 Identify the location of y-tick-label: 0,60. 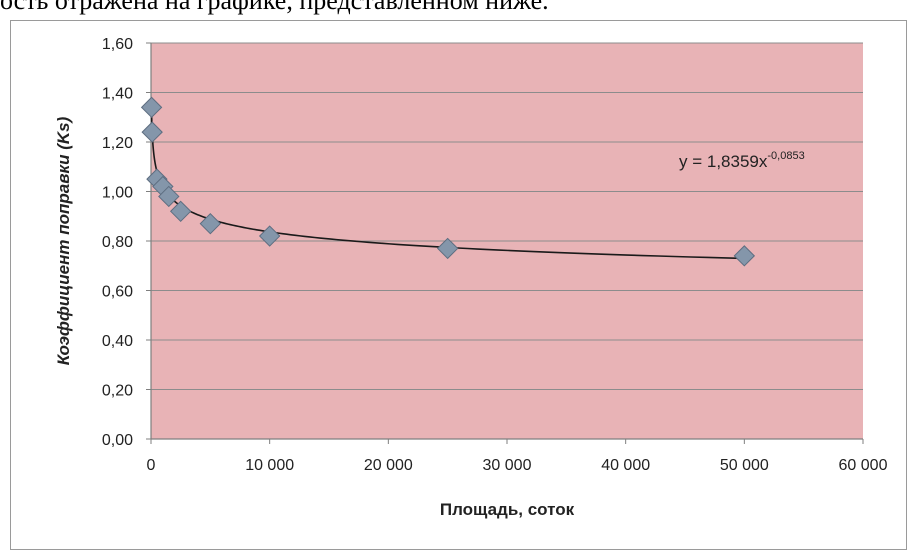
(117, 292).